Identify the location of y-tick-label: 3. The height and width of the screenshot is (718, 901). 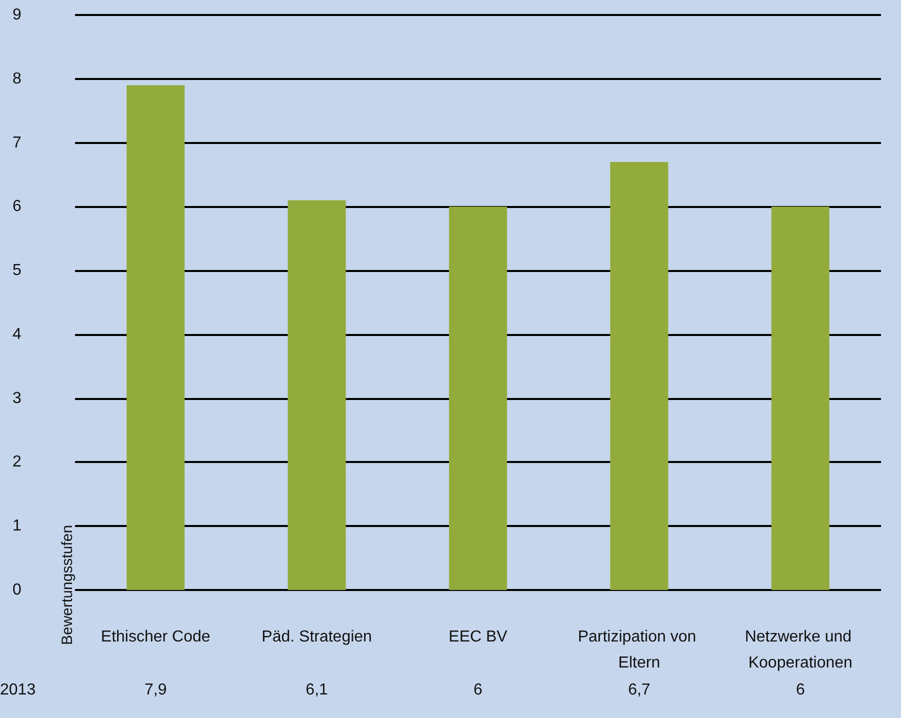
(17, 398).